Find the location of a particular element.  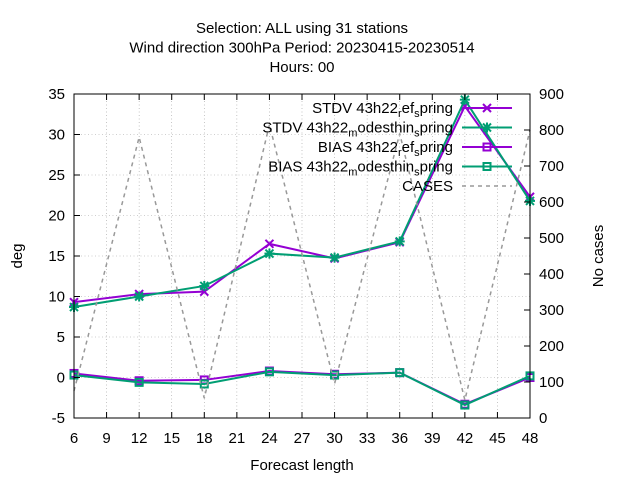

title-line-3: Hours: 00 is located at coordinates (301, 67).